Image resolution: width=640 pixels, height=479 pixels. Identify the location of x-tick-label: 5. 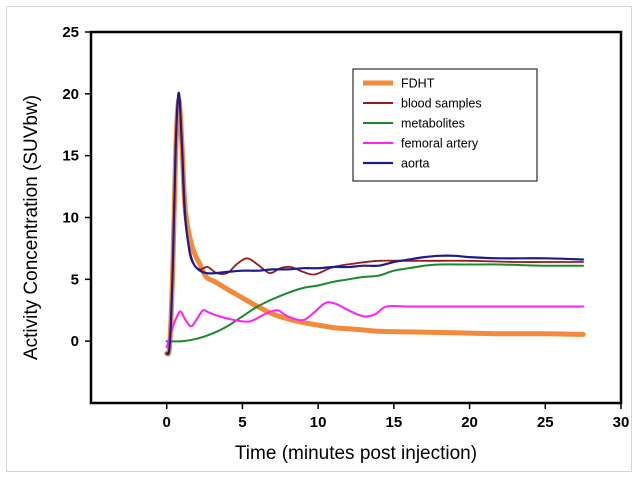
(242, 422).